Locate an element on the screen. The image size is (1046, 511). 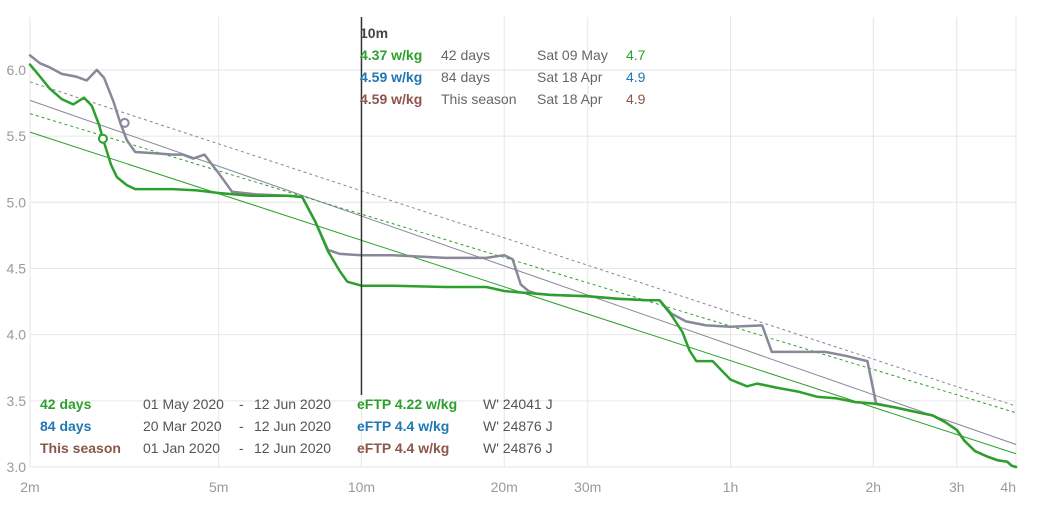
y-tick-label: 6.0 is located at coordinates (17, 70).